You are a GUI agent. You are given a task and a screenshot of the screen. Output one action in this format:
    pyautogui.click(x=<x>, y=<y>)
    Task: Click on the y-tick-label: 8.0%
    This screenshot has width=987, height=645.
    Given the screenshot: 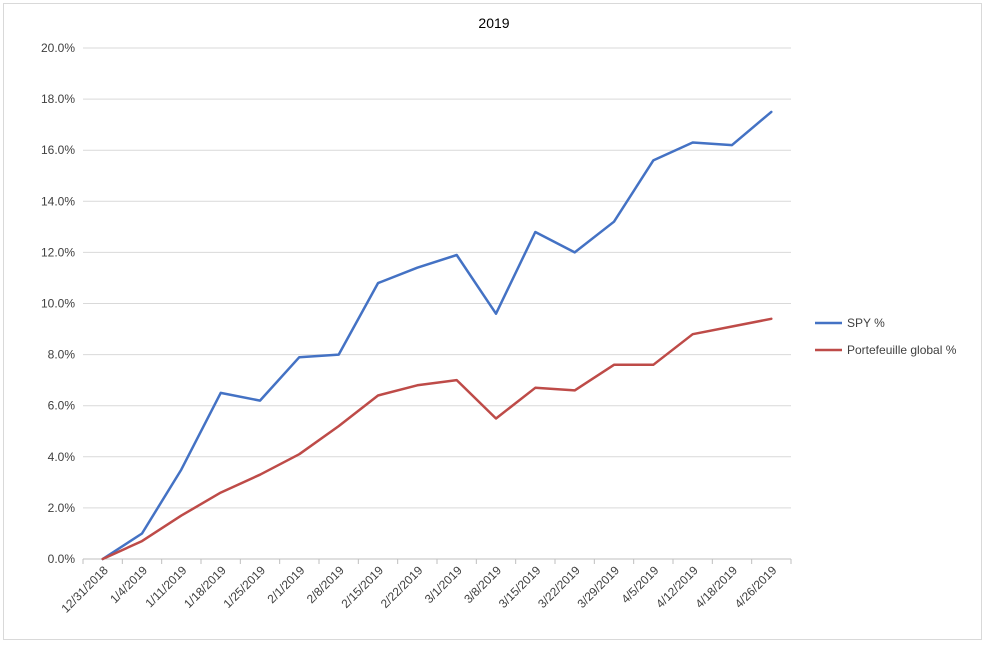 What is the action you would take?
    pyautogui.click(x=62, y=355)
    